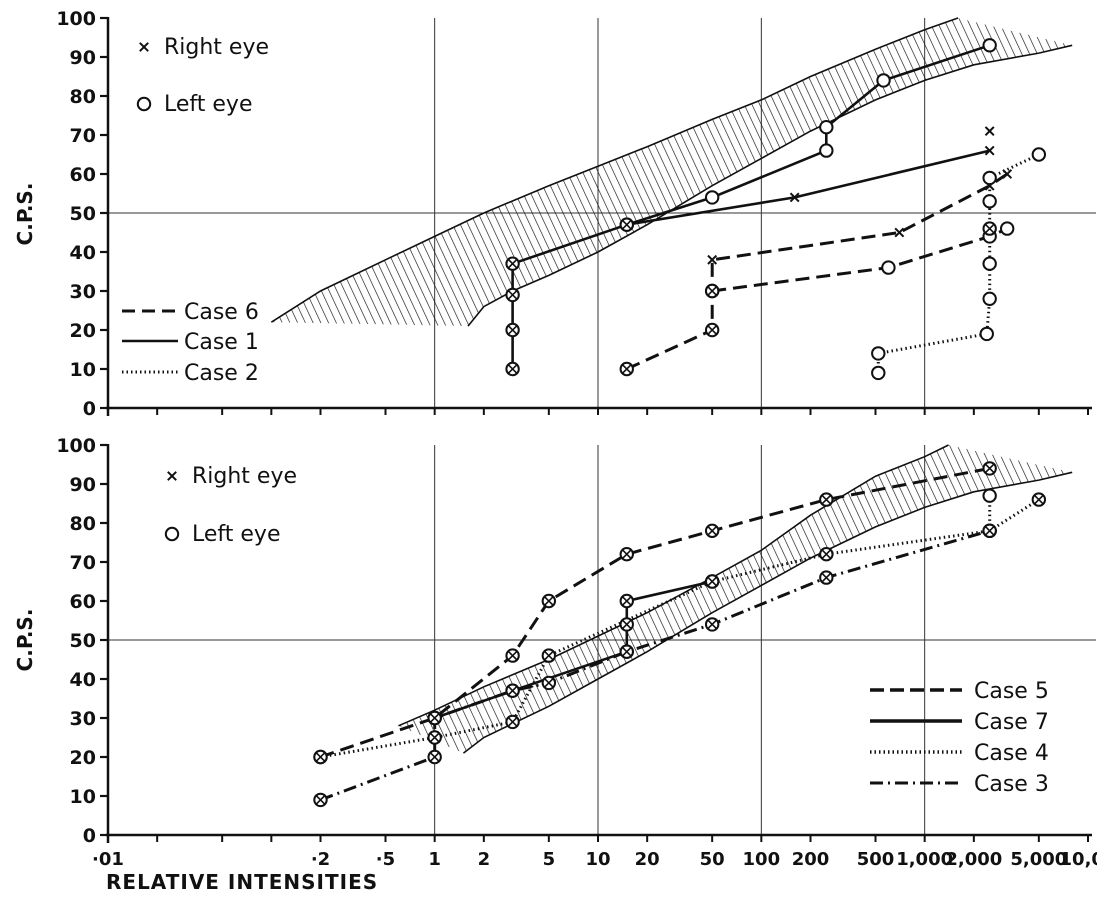 The width and height of the screenshot is (1097, 906). I want to click on legend-label-case-6: Case 6, so click(221, 312).